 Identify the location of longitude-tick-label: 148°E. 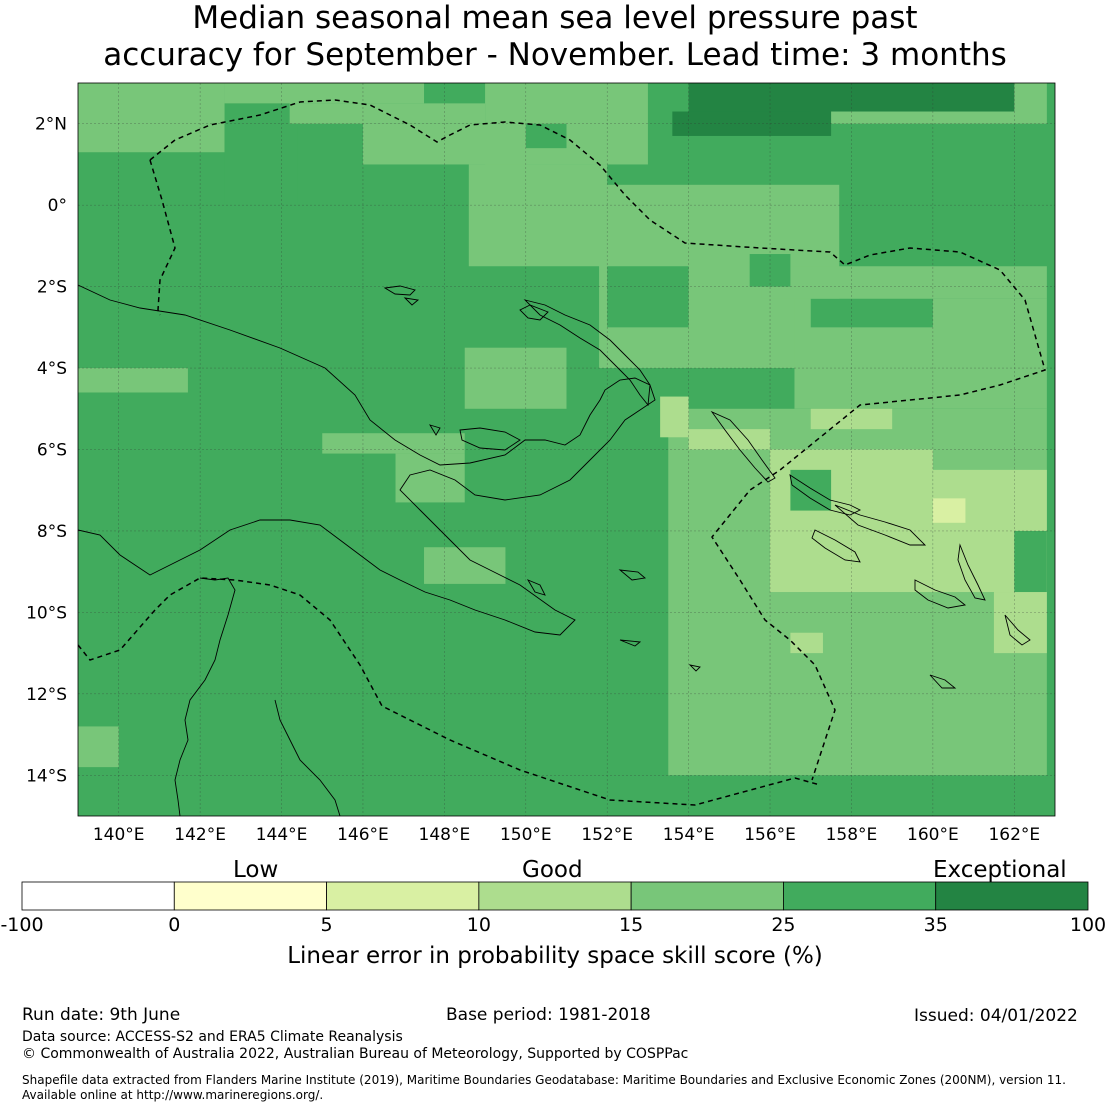
(445, 835).